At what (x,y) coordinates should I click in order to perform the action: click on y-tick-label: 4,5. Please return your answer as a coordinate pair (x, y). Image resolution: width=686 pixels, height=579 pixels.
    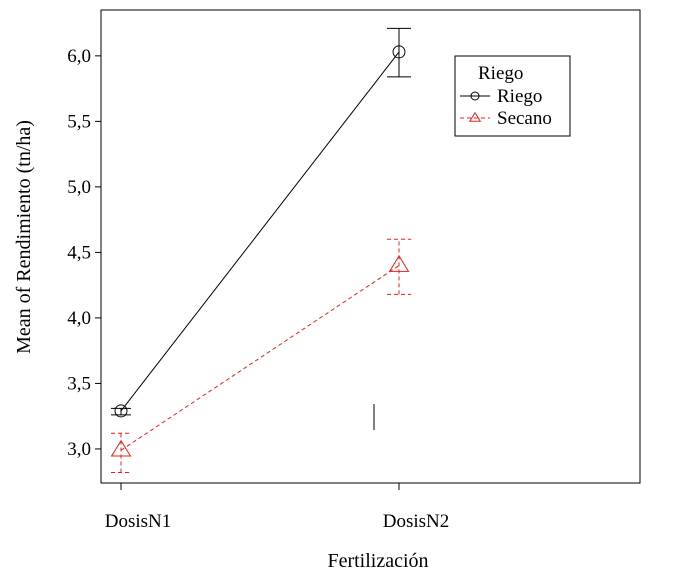
    Looking at the image, I should click on (79, 252).